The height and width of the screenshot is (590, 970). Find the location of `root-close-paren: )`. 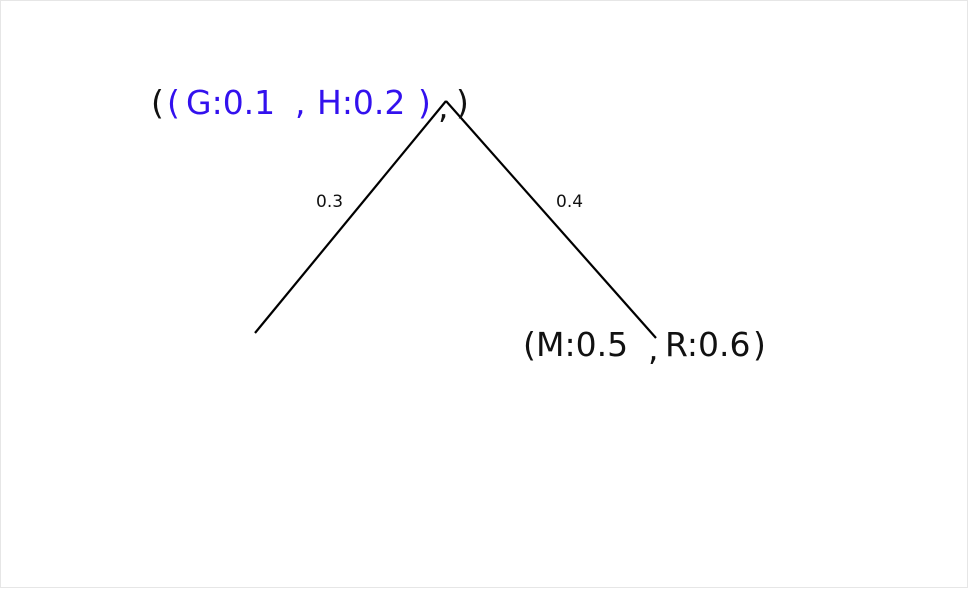

root-close-paren: ) is located at coordinates (462, 102).